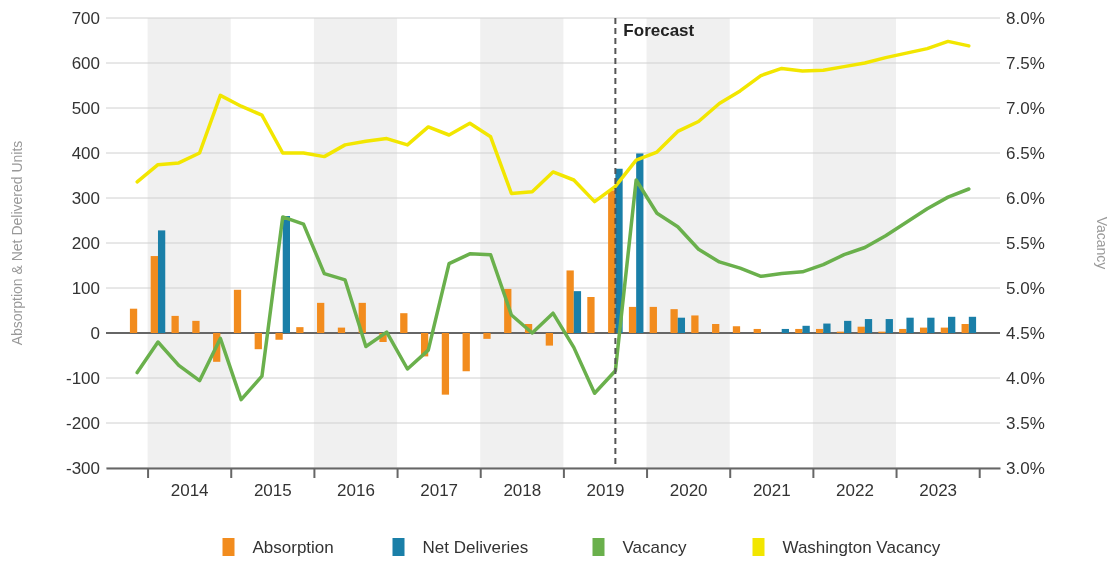  What do you see at coordinates (475, 547) in the screenshot?
I see `legend-label: Net Deliveries` at bounding box center [475, 547].